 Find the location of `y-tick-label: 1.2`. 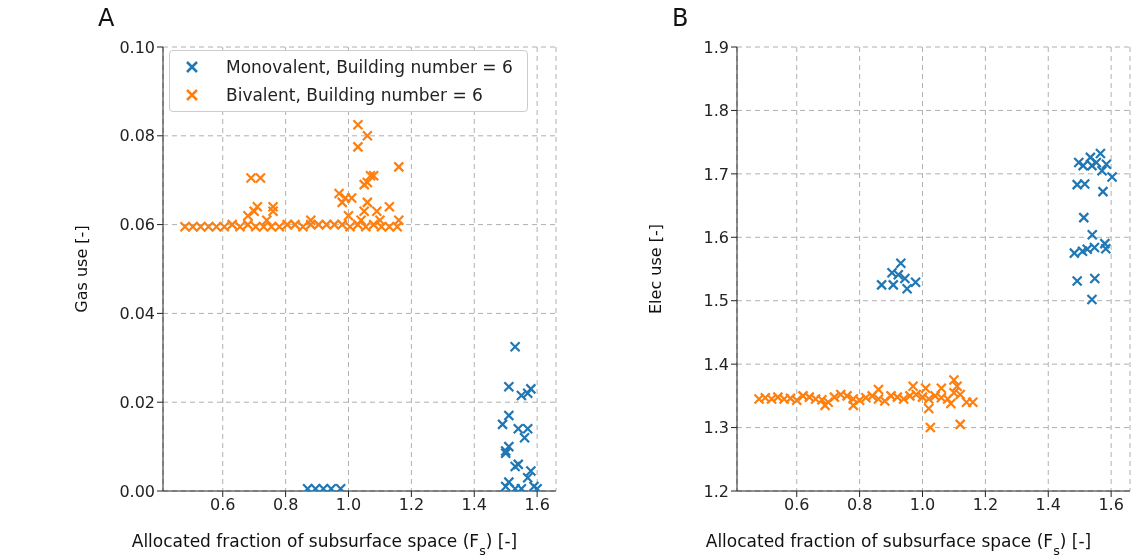

y-tick-label: 1.2 is located at coordinates (716, 491).